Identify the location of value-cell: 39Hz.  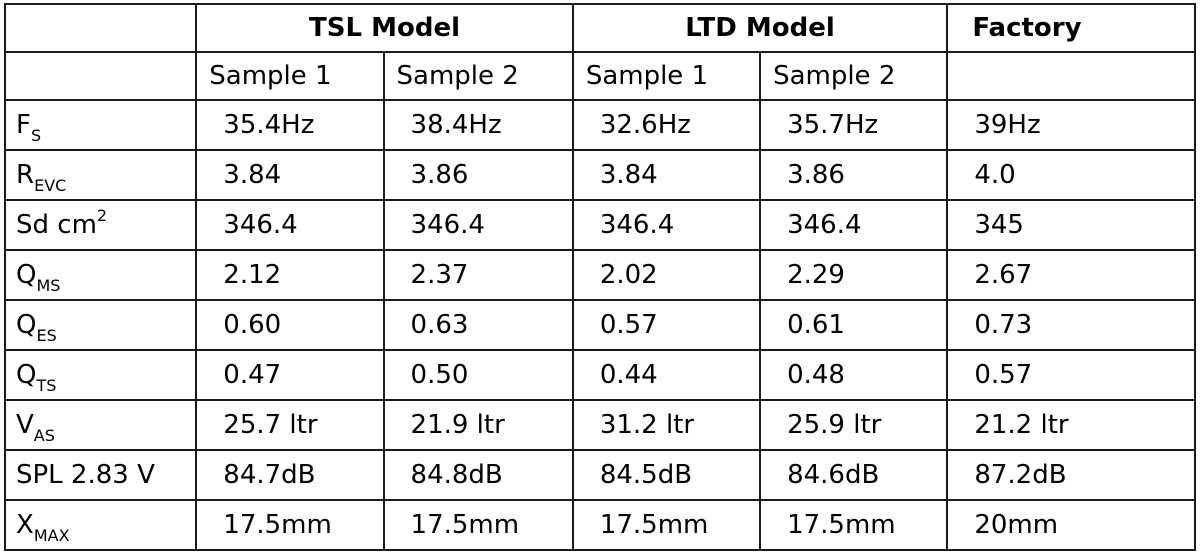
(1071, 125).